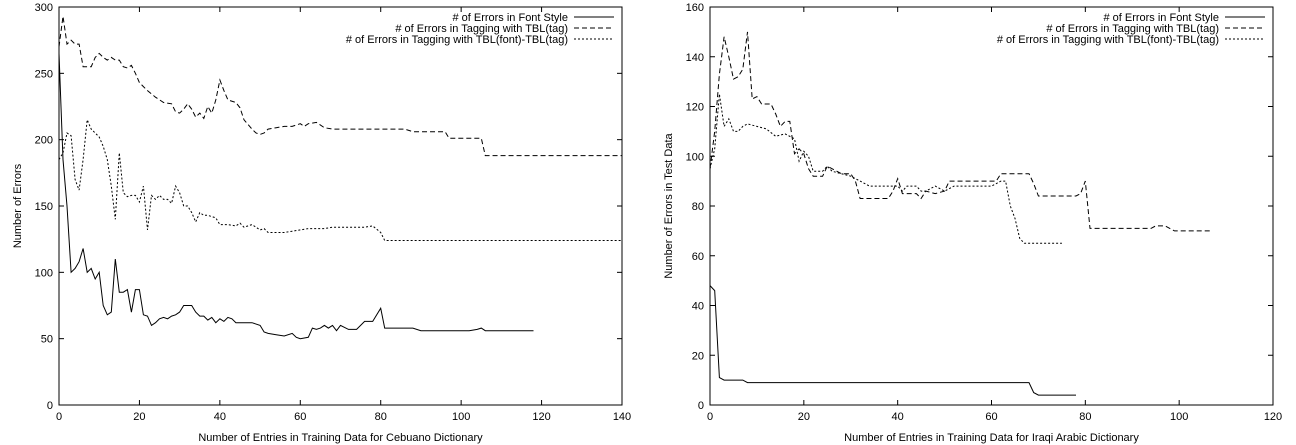 This screenshot has height=445, width=1296. What do you see at coordinates (47, 340) in the screenshot?
I see `y-tick-label: 50` at bounding box center [47, 340].